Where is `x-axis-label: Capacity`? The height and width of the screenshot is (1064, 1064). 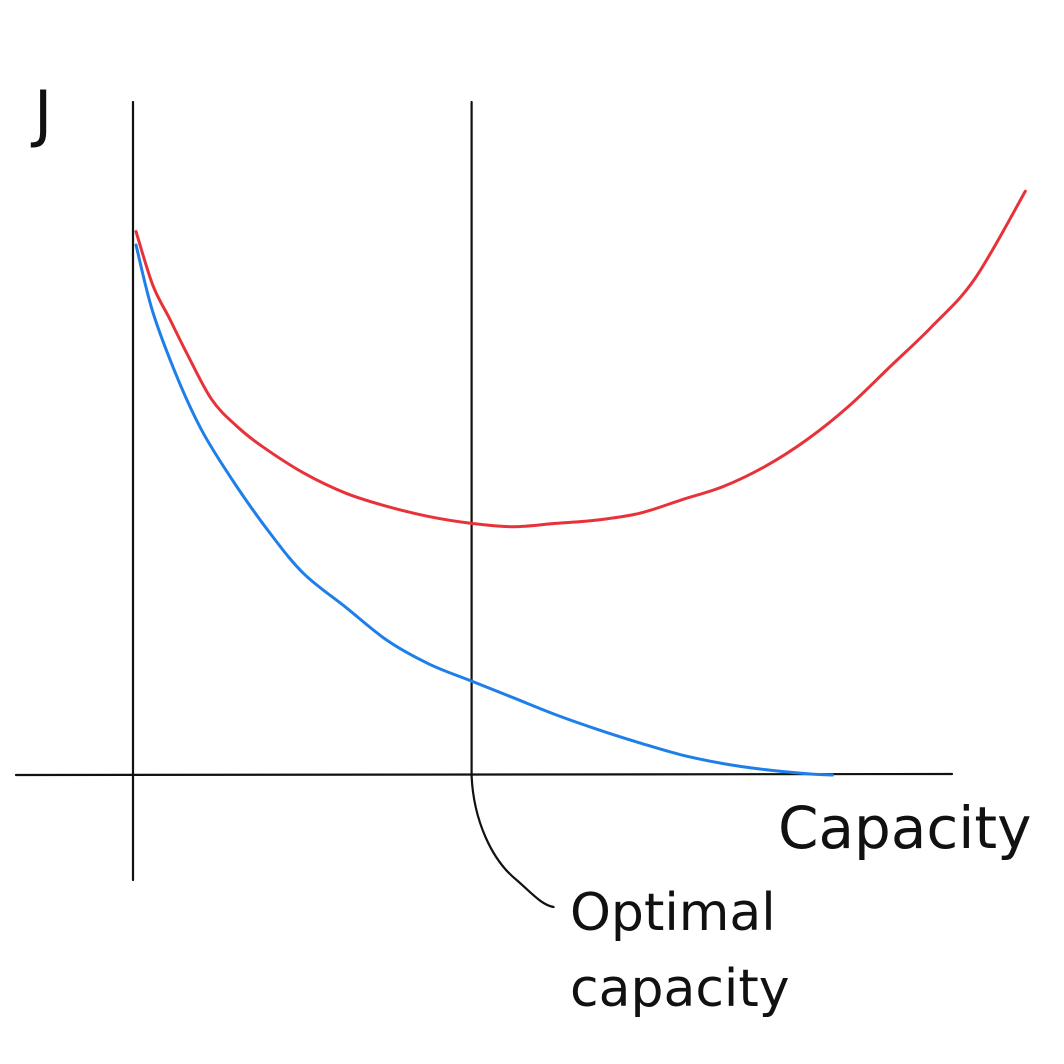 x-axis-label: Capacity is located at coordinates (904, 828).